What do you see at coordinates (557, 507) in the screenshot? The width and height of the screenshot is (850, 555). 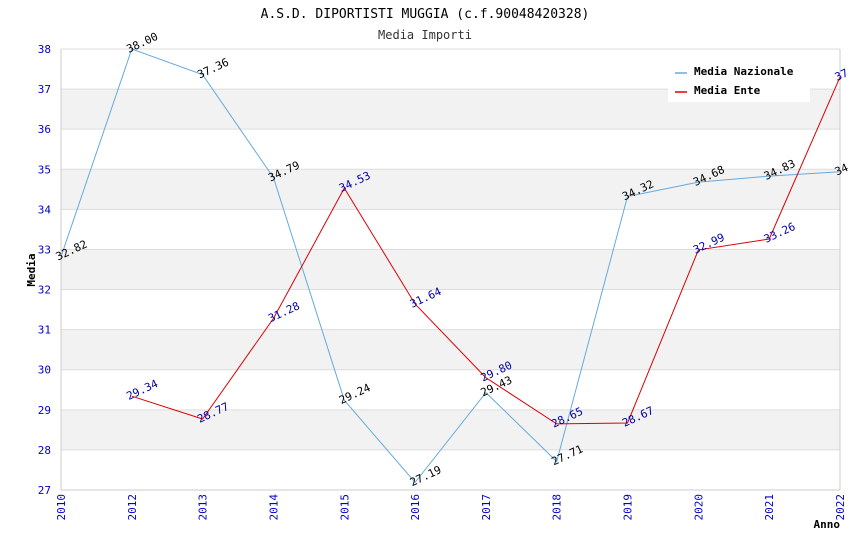 I see `x-tick-label: 2018` at bounding box center [557, 507].